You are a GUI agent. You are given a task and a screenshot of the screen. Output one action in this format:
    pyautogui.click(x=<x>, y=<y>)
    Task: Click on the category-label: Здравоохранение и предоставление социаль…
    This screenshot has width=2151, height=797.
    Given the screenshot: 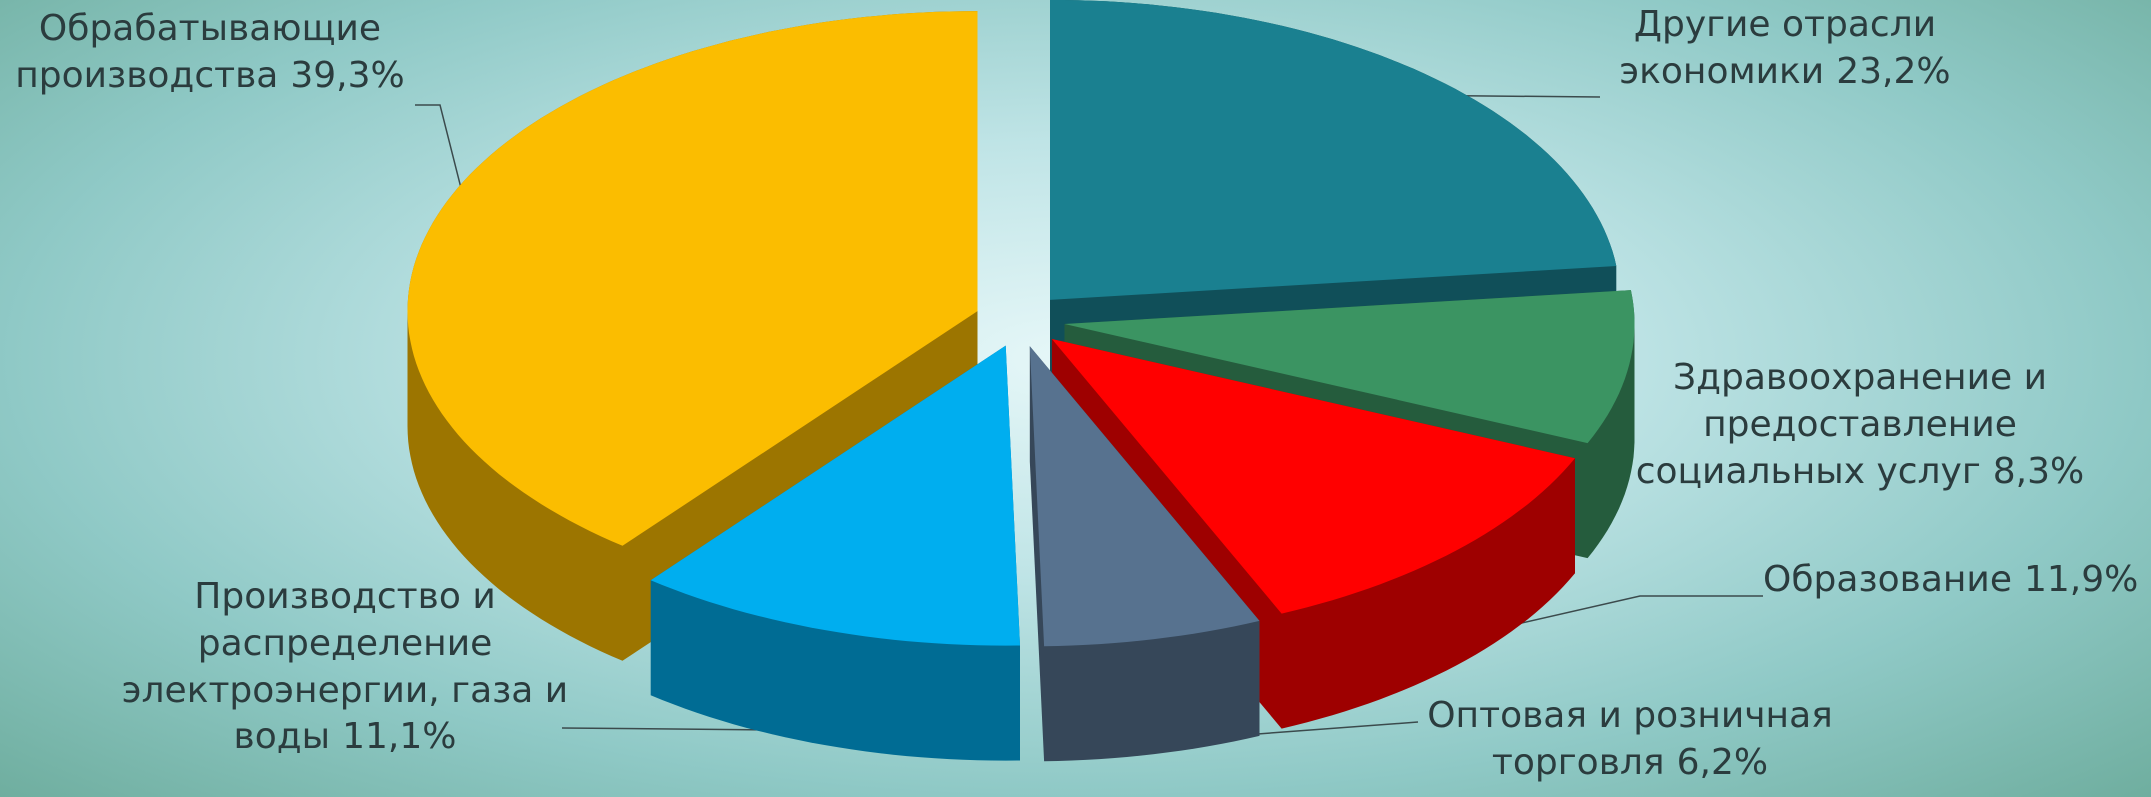 What is the action you would take?
    pyautogui.click(x=1841, y=424)
    